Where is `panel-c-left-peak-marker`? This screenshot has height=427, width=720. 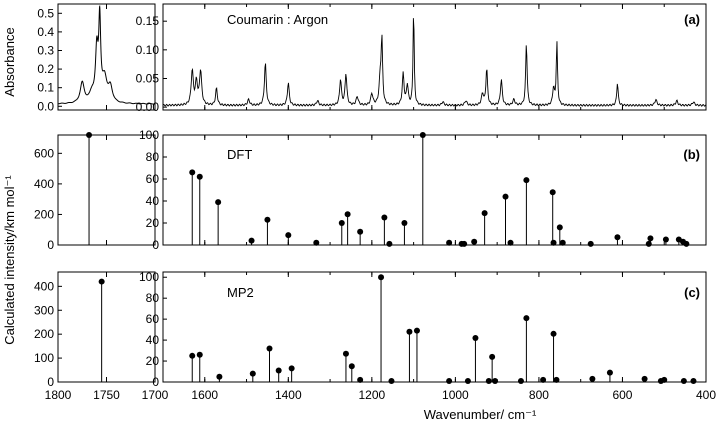
panel-c-left-peak-marker is located at coordinates (101, 281).